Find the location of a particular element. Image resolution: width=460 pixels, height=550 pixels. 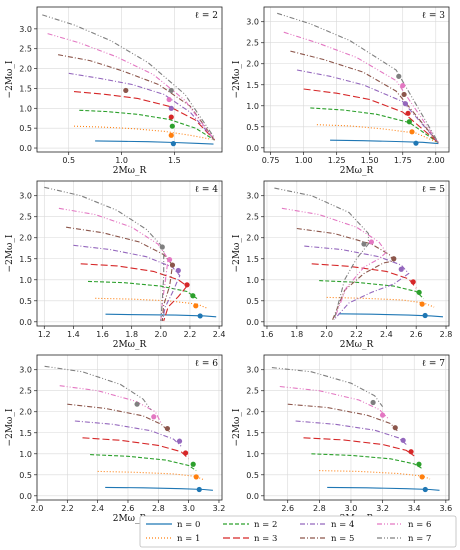

legend-label: n = 5 is located at coordinates (342, 539).